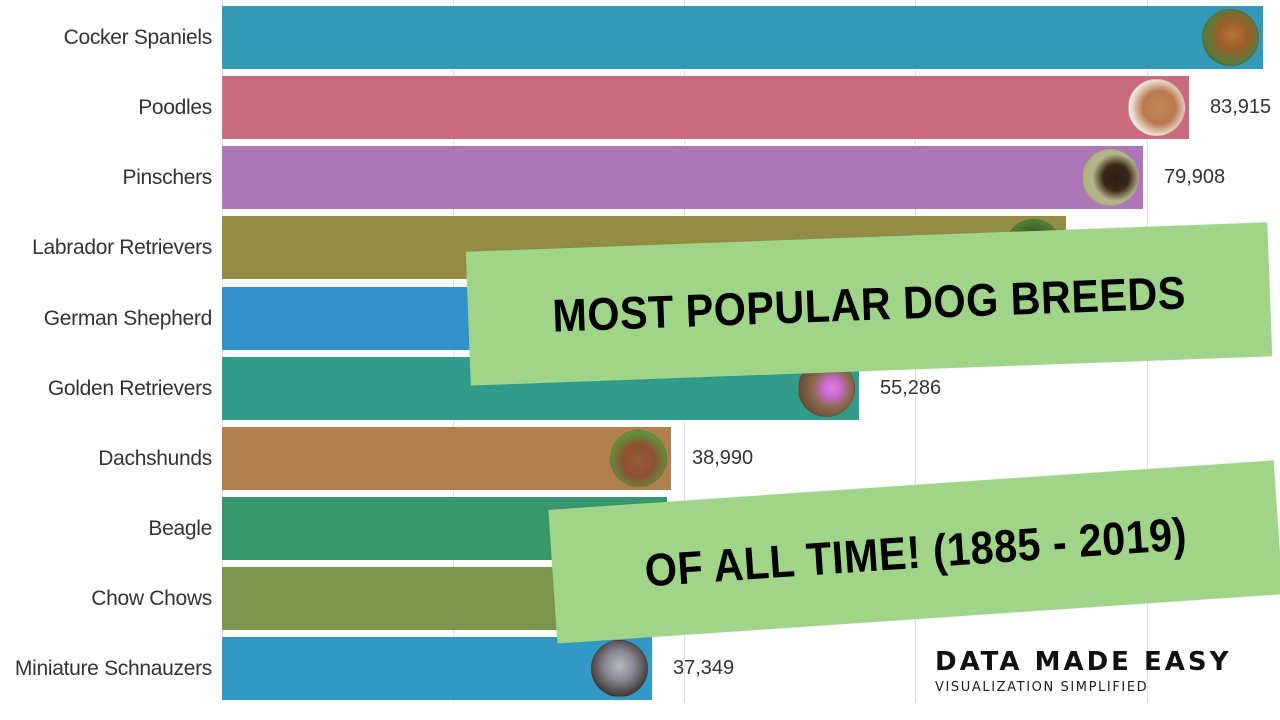 The height and width of the screenshot is (720, 1280). What do you see at coordinates (911, 388) in the screenshot?
I see `bar-value-label: 55,286` at bounding box center [911, 388].